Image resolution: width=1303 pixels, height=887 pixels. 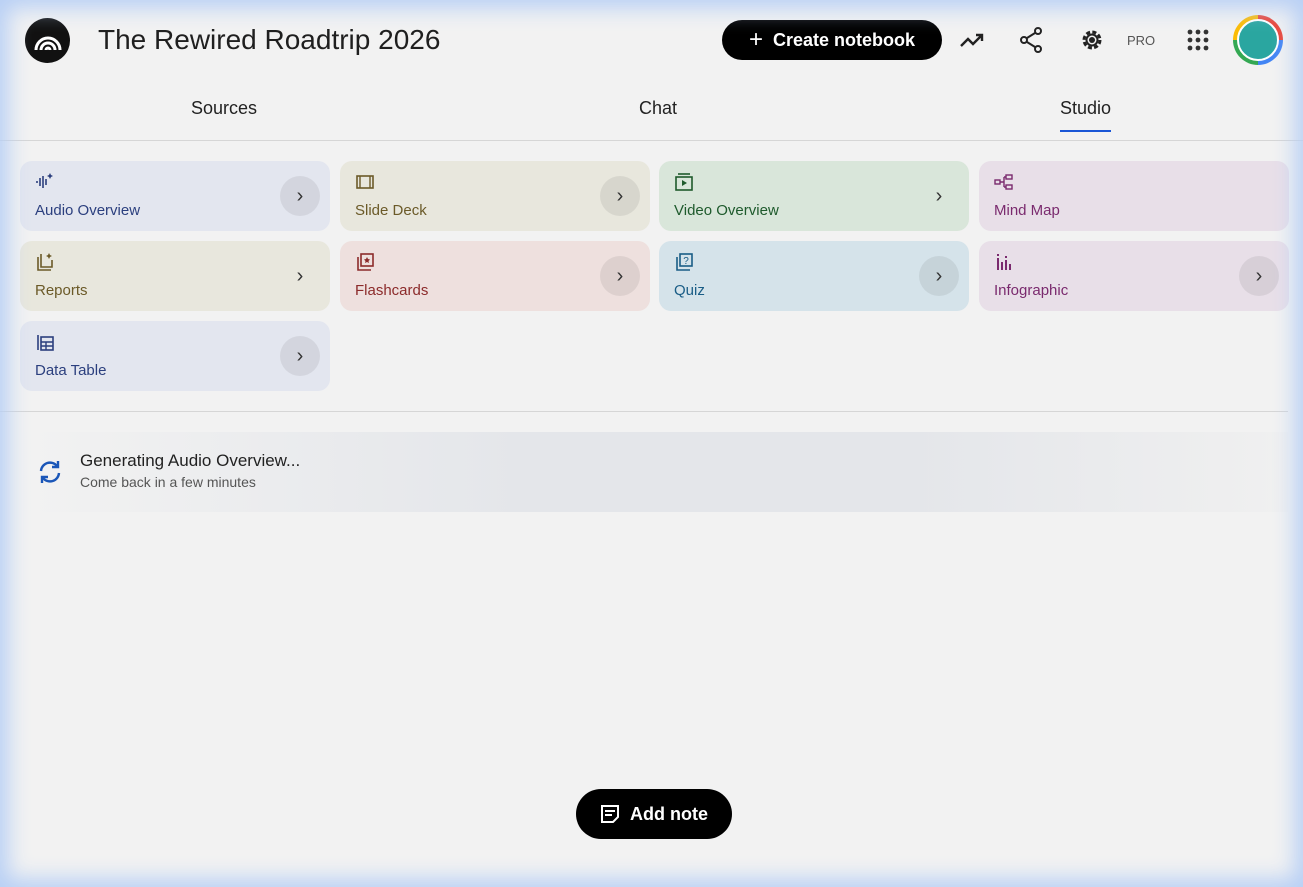 I want to click on tab-sources: Sources, so click(x=224, y=108).